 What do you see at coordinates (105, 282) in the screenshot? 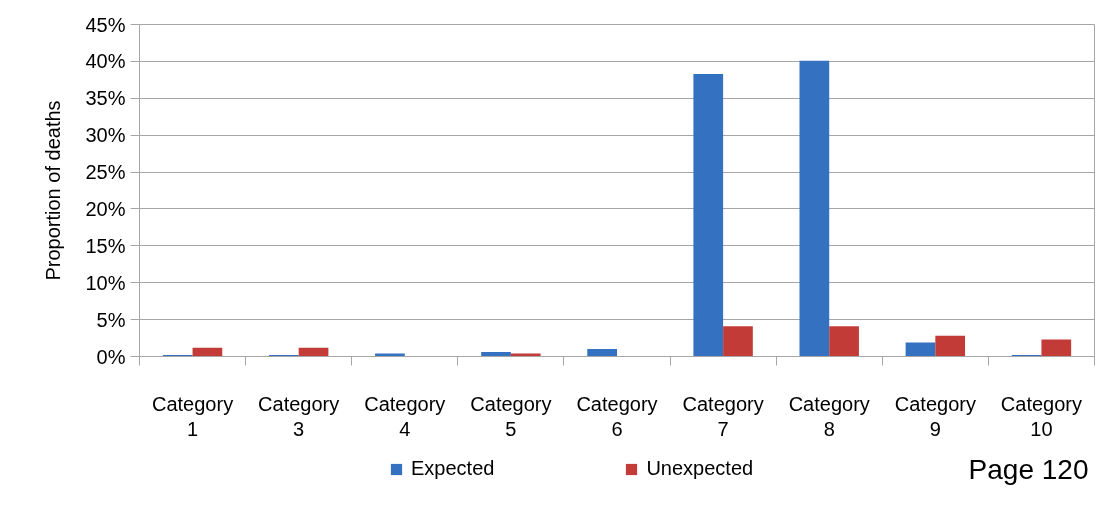
I see `y-tick-label: 10%` at bounding box center [105, 282].